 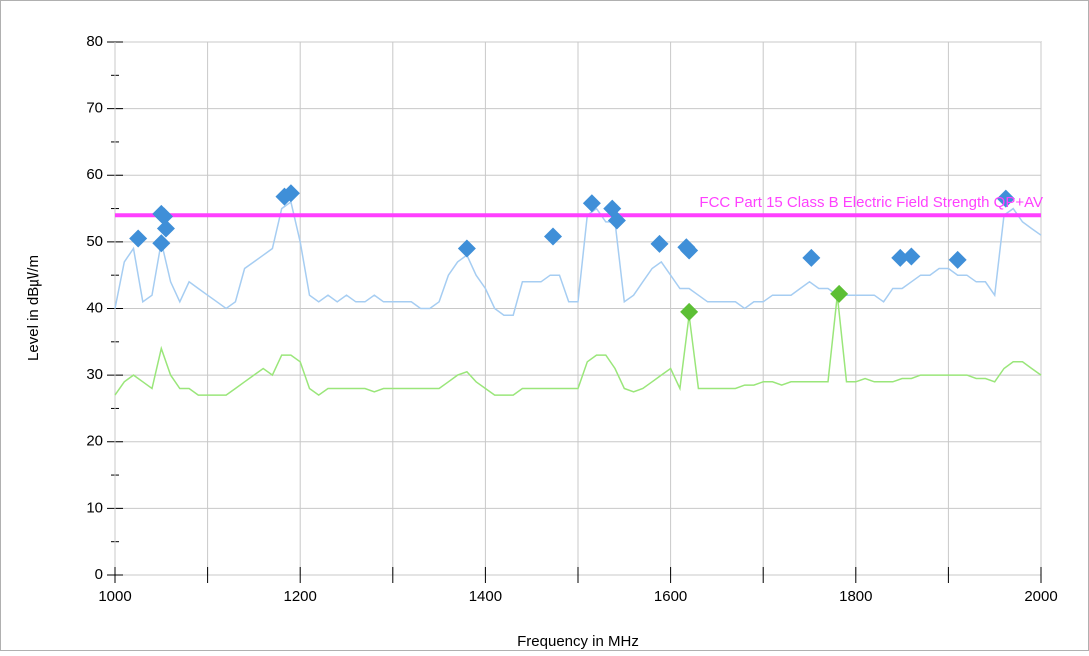 What do you see at coordinates (855, 596) in the screenshot?
I see `x-tick-label: 1800` at bounding box center [855, 596].